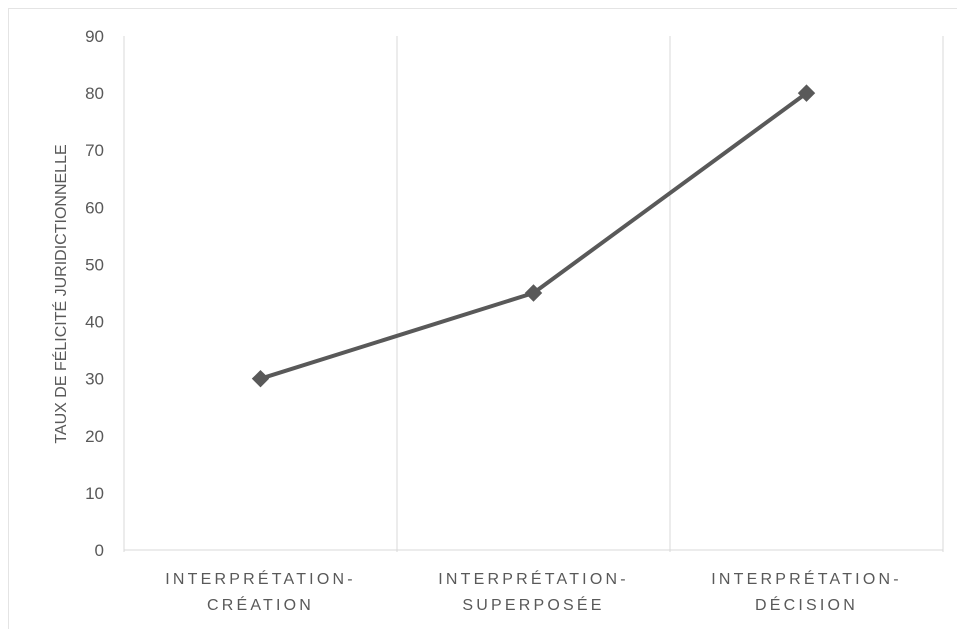  Describe the element at coordinates (94, 150) in the screenshot. I see `y-tick-label: 70` at that location.